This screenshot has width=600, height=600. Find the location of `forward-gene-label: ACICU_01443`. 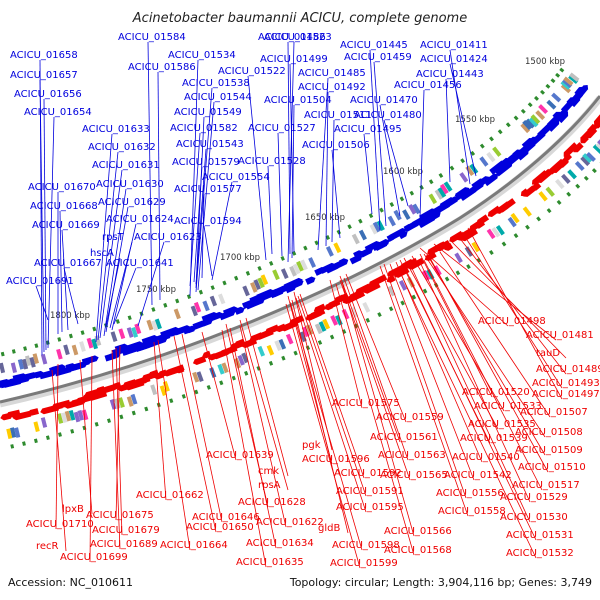

forward-gene-label: ACICU_01443 is located at coordinates (450, 74).